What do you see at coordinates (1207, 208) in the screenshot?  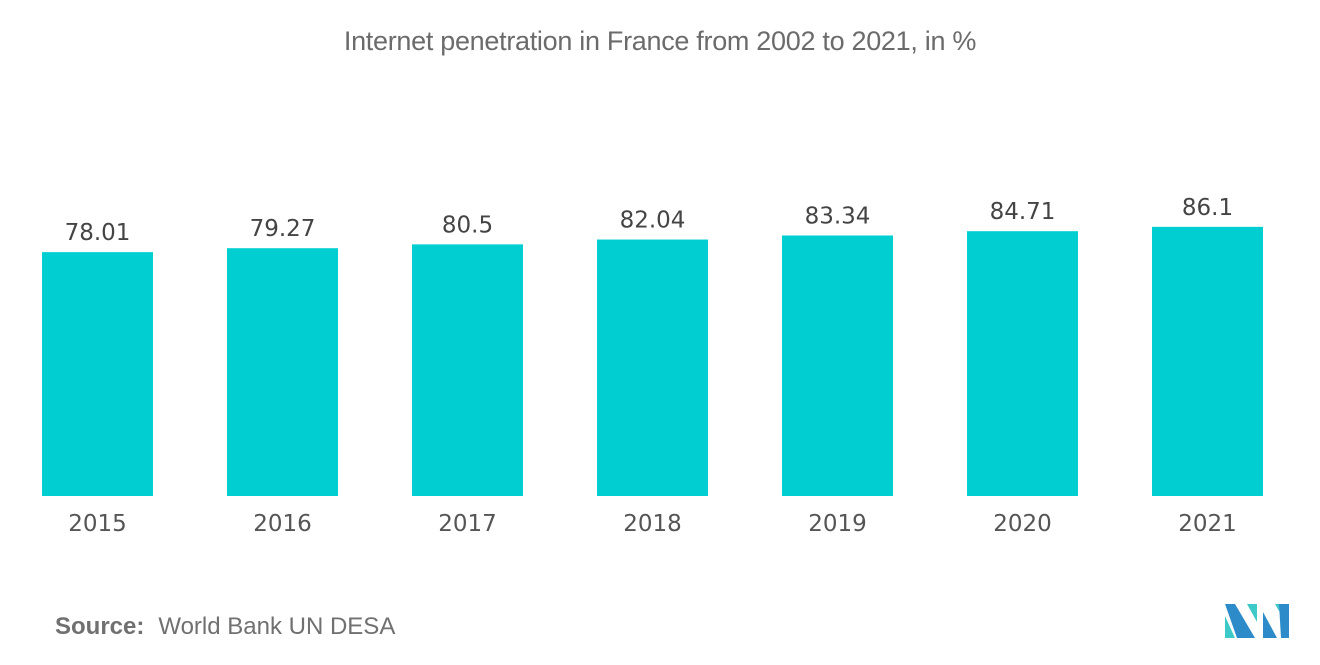 I see `value-label-2021: 86.1` at bounding box center [1207, 208].